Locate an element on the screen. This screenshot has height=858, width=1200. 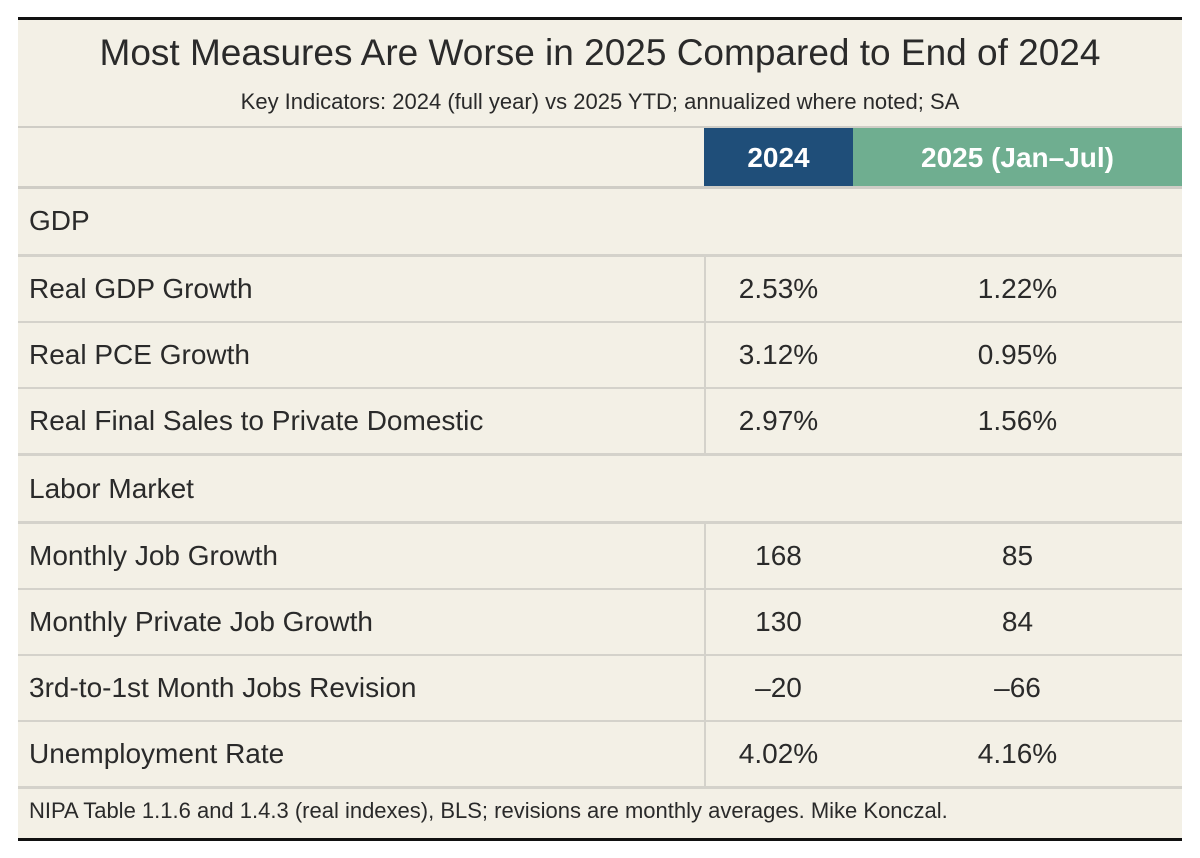
value-2024: 2.97% is located at coordinates (778, 420).